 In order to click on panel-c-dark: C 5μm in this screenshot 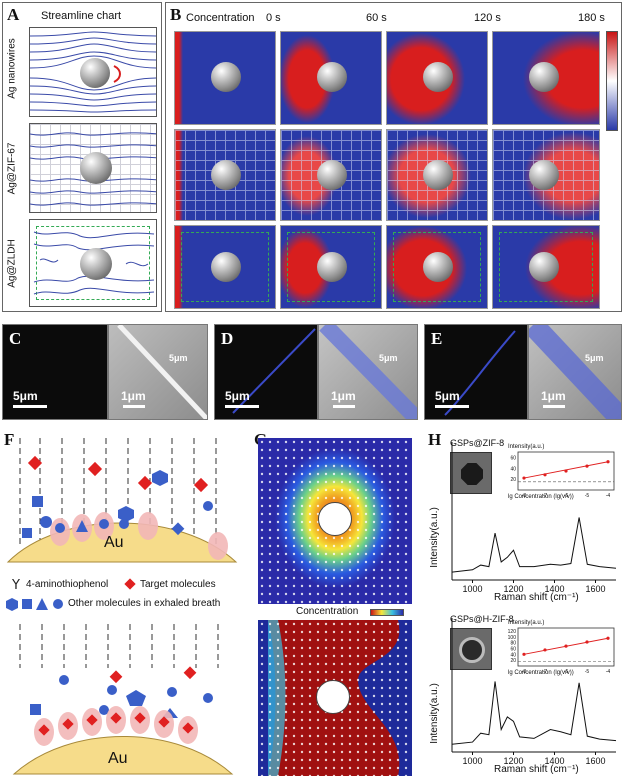, I will do `click(55, 372)`.